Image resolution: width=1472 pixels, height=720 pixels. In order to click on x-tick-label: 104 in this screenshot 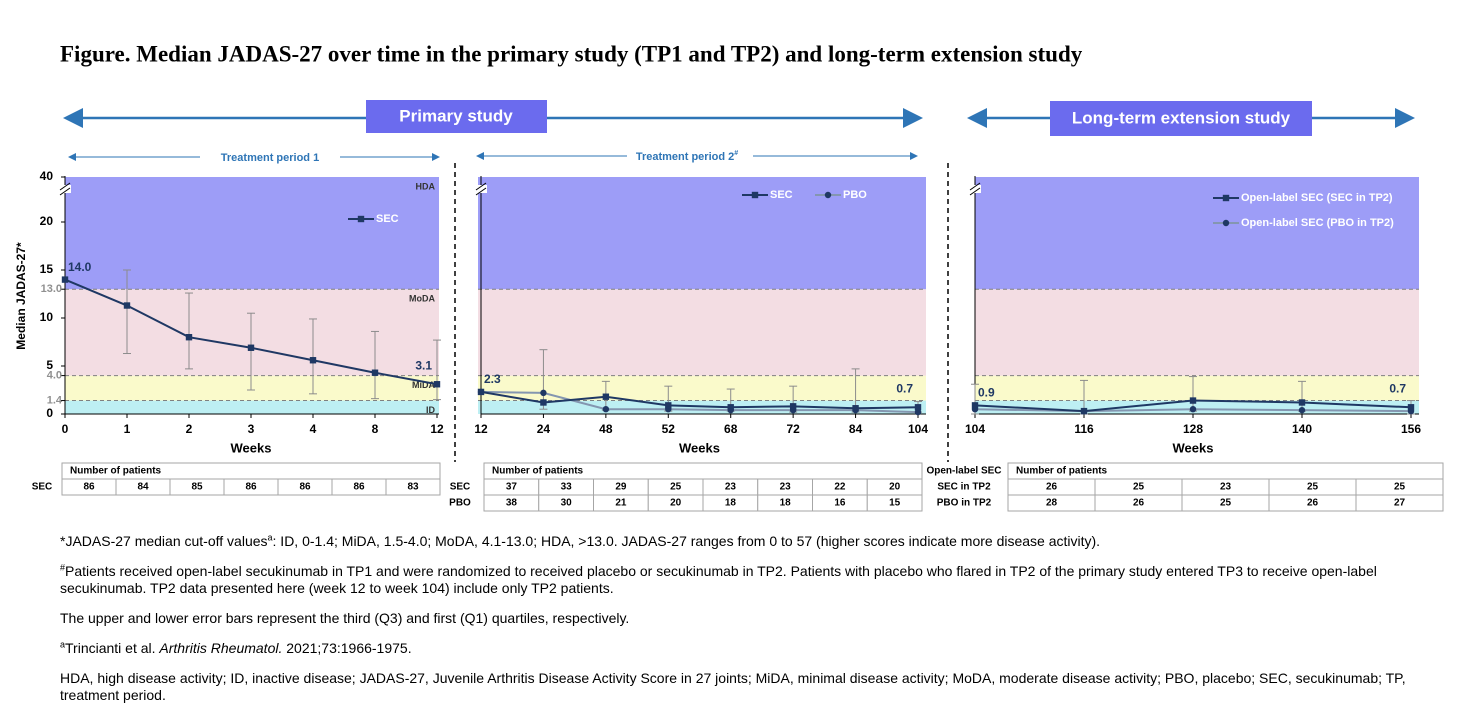, I will do `click(918, 429)`.